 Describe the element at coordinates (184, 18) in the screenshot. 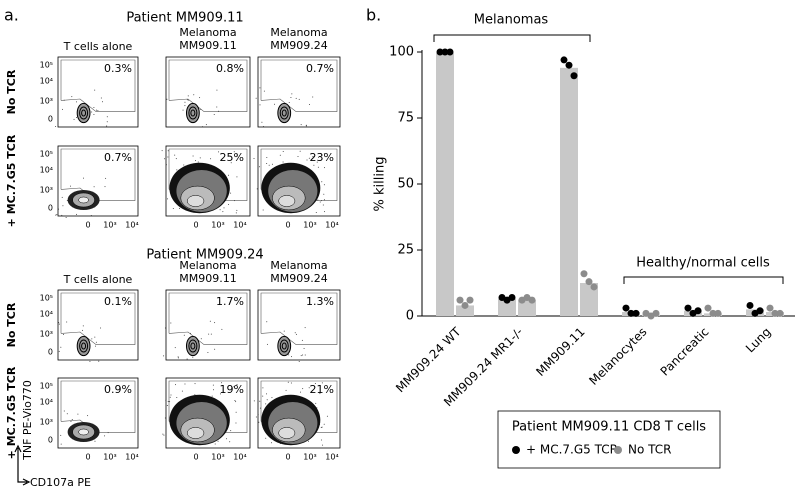

I see `patient-title: Patient MM909.11` at that location.